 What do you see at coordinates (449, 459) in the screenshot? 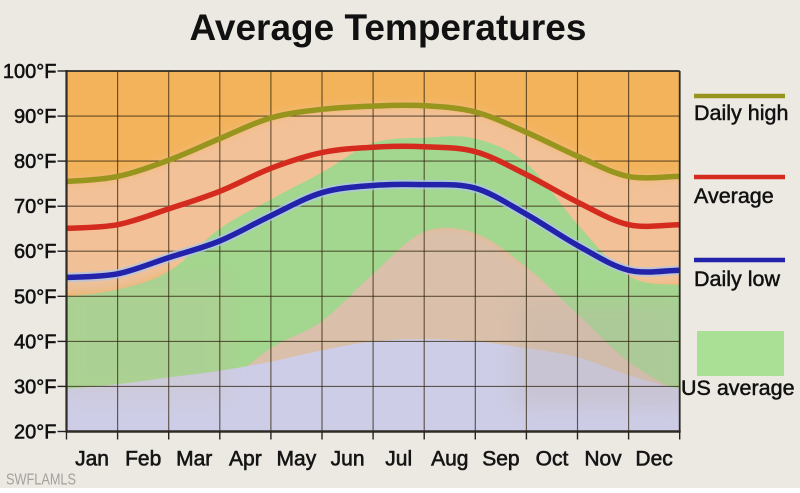
I see `svg-text: Aug` at bounding box center [449, 459].